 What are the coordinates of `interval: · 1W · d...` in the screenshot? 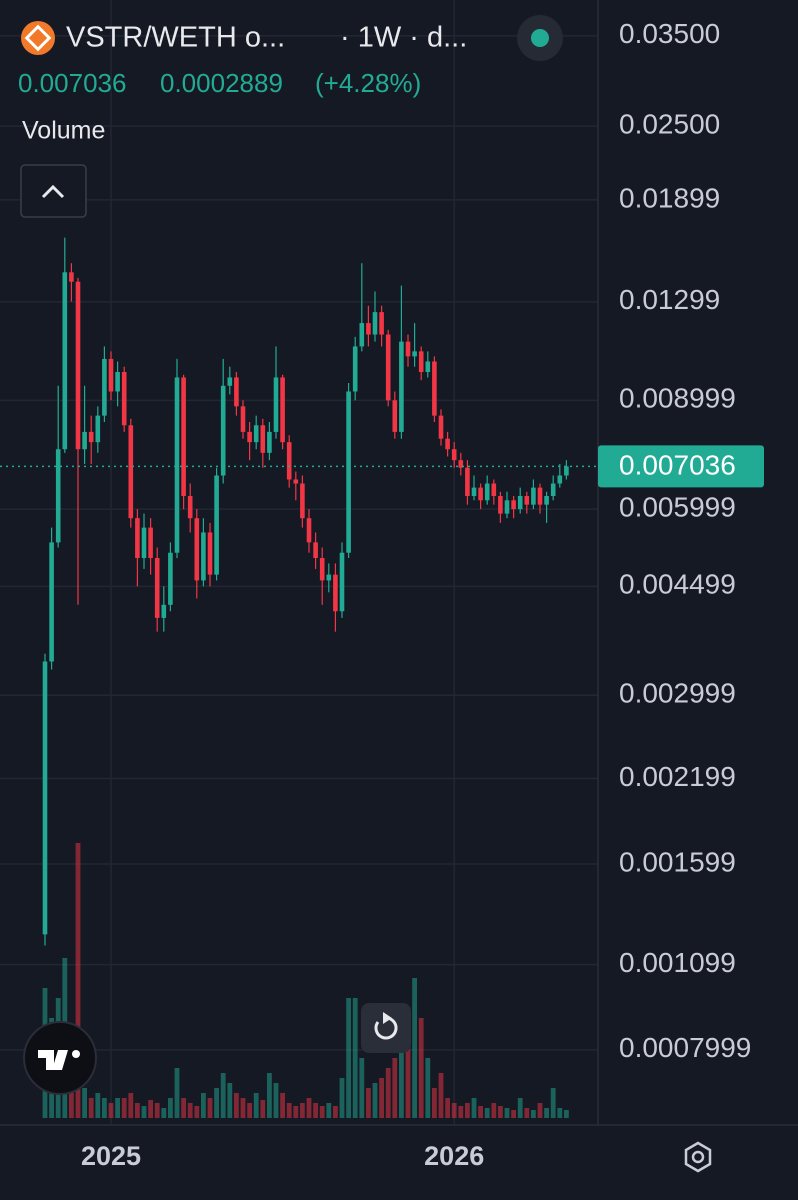 It's located at (403, 38).